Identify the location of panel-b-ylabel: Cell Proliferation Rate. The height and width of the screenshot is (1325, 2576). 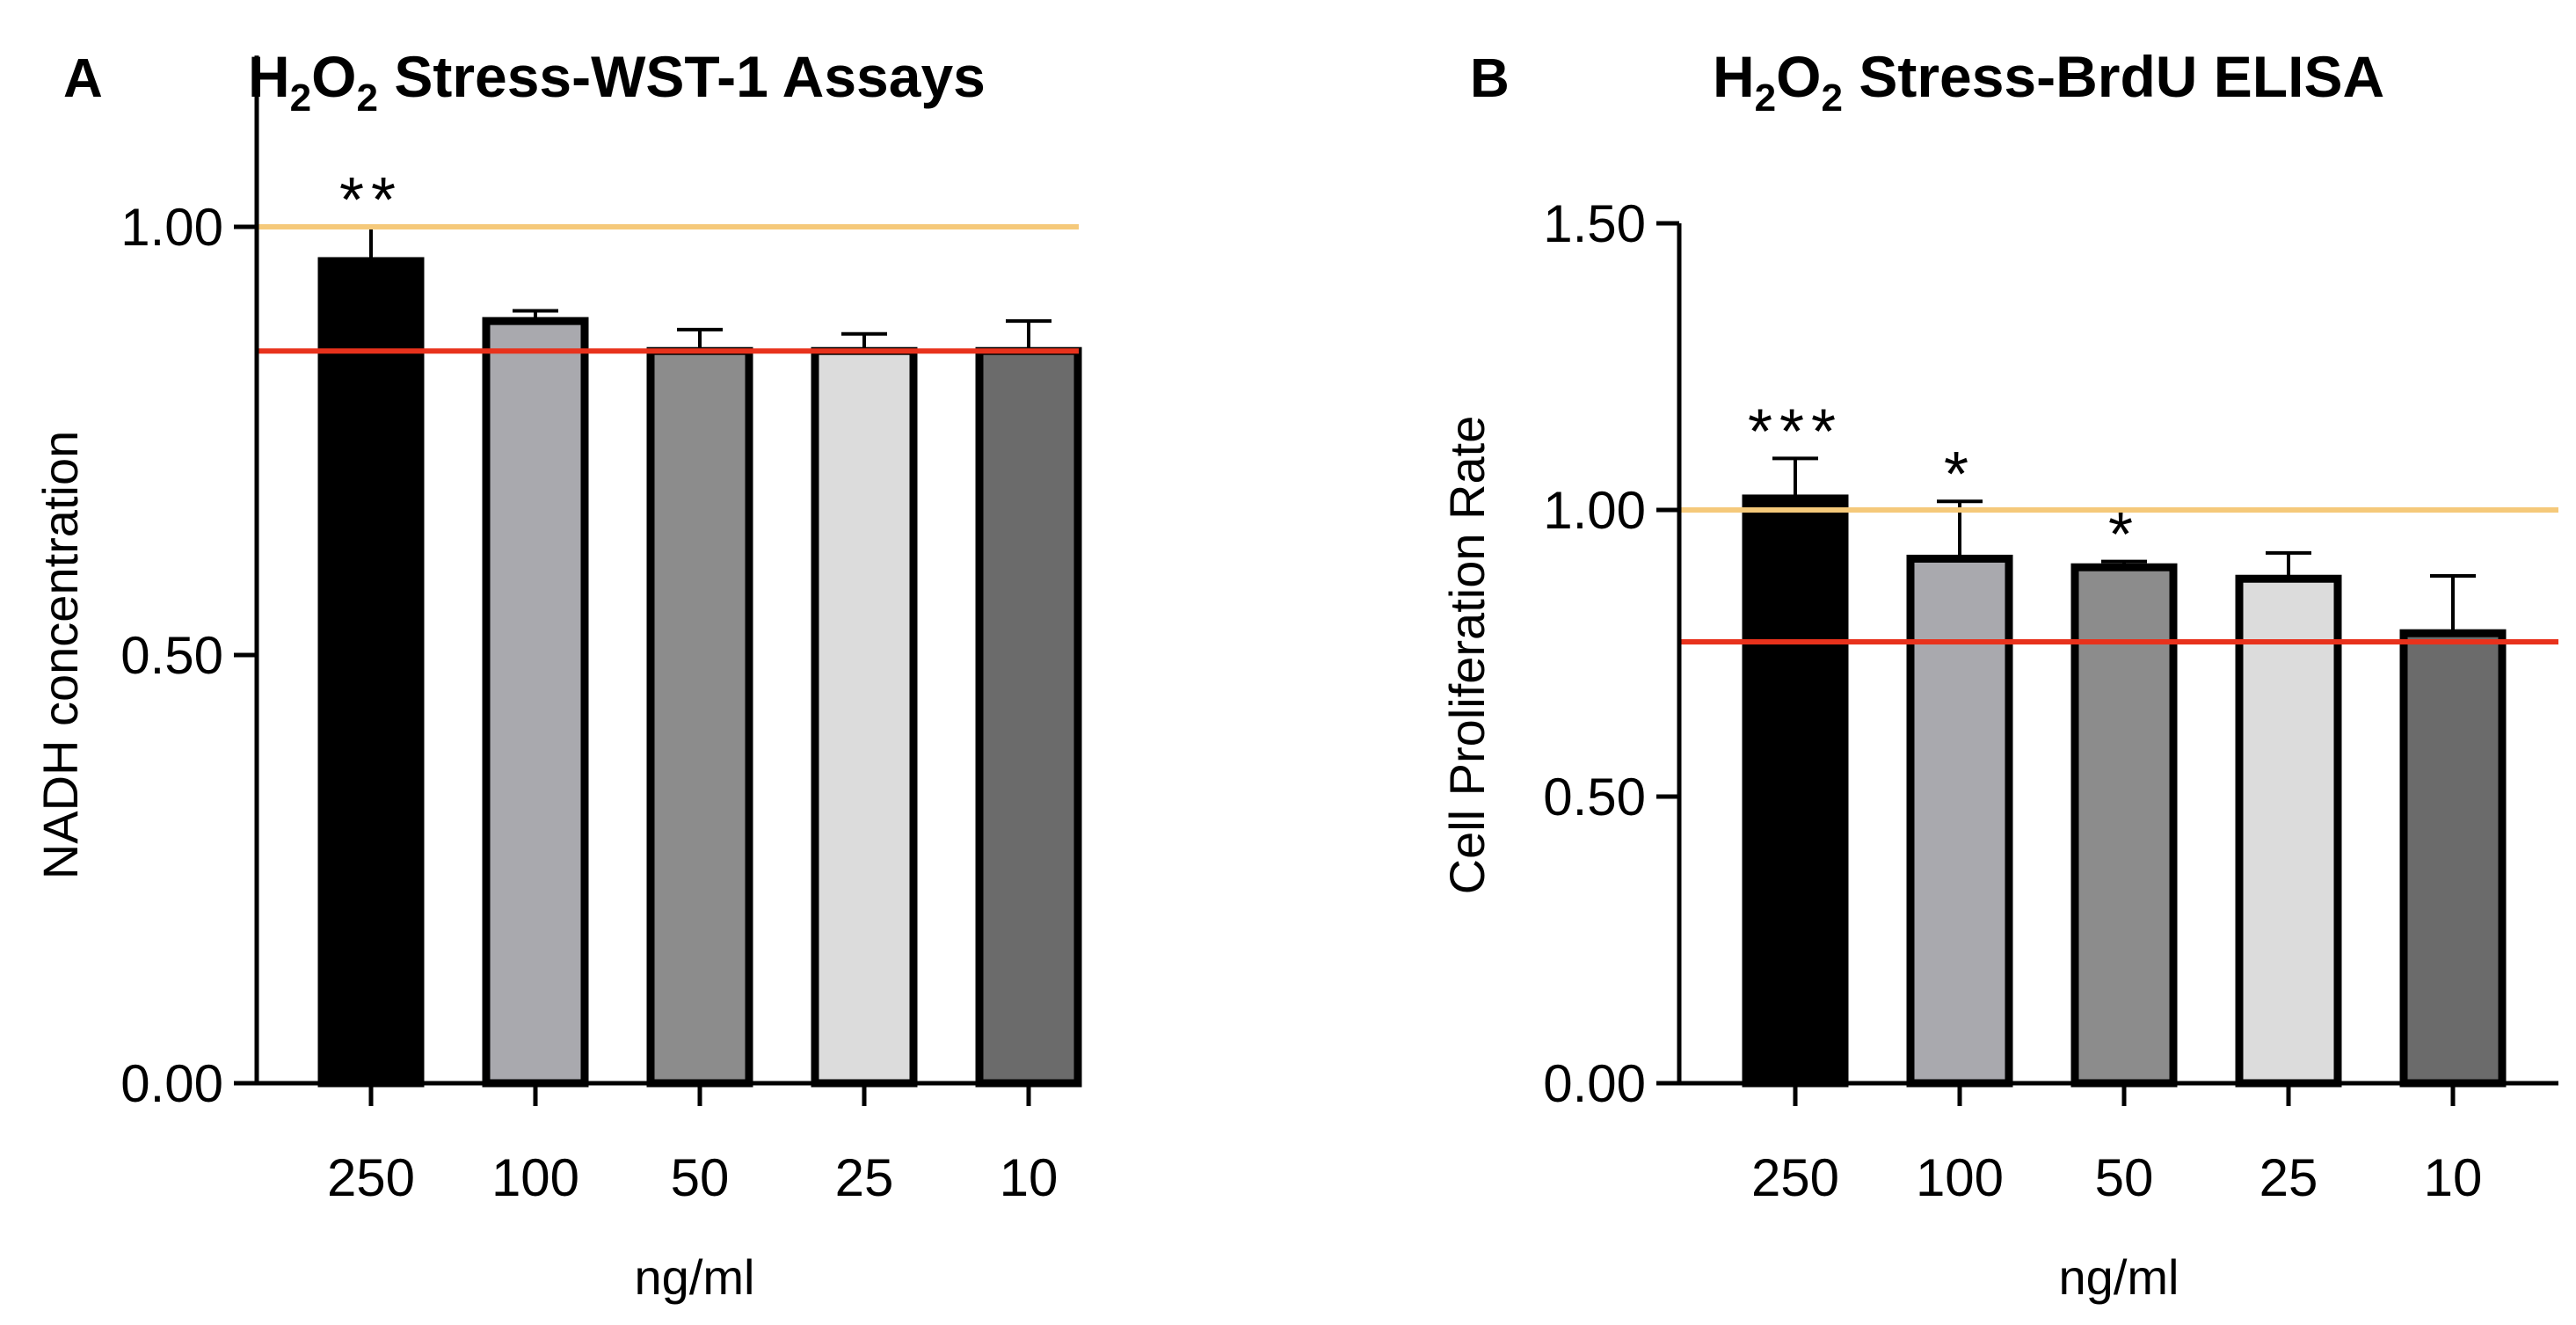
(1467, 655).